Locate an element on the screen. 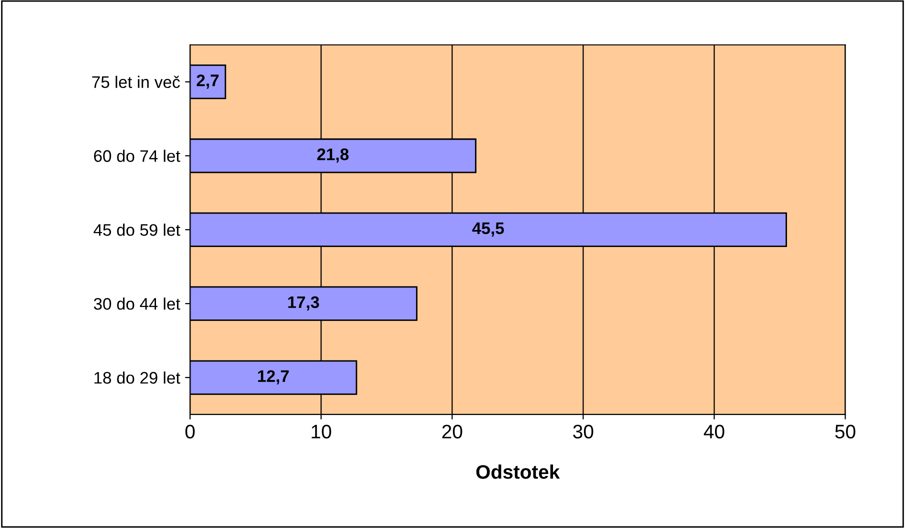 The height and width of the screenshot is (528, 905). x-tick-label: 40 is located at coordinates (714, 431).